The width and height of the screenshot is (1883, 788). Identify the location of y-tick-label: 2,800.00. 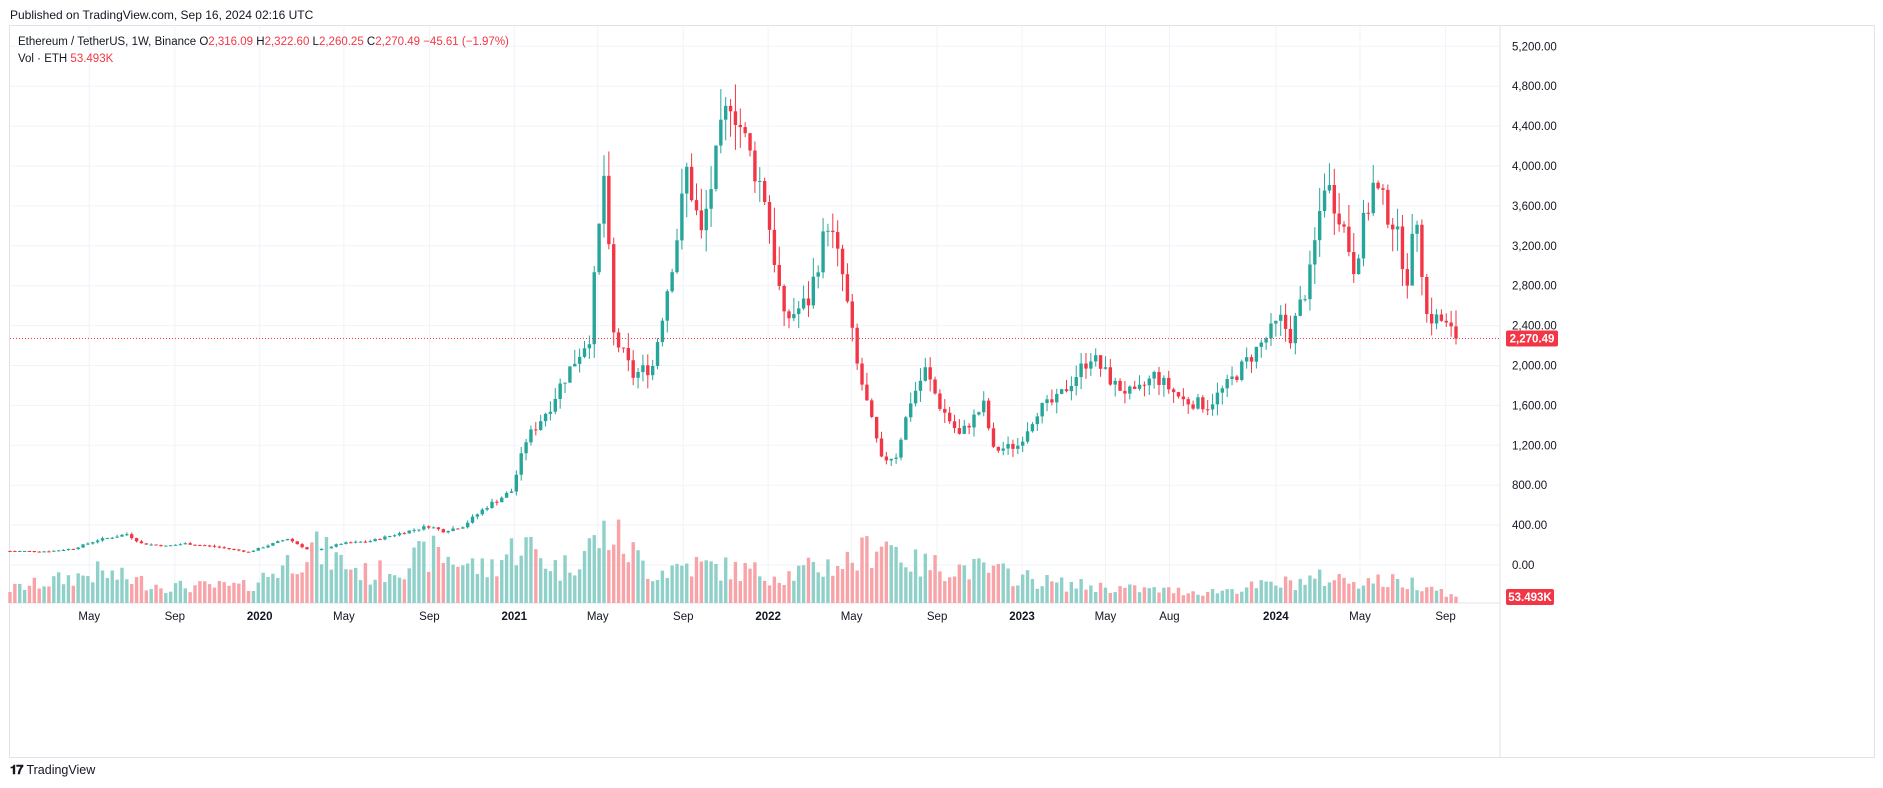
(1534, 287).